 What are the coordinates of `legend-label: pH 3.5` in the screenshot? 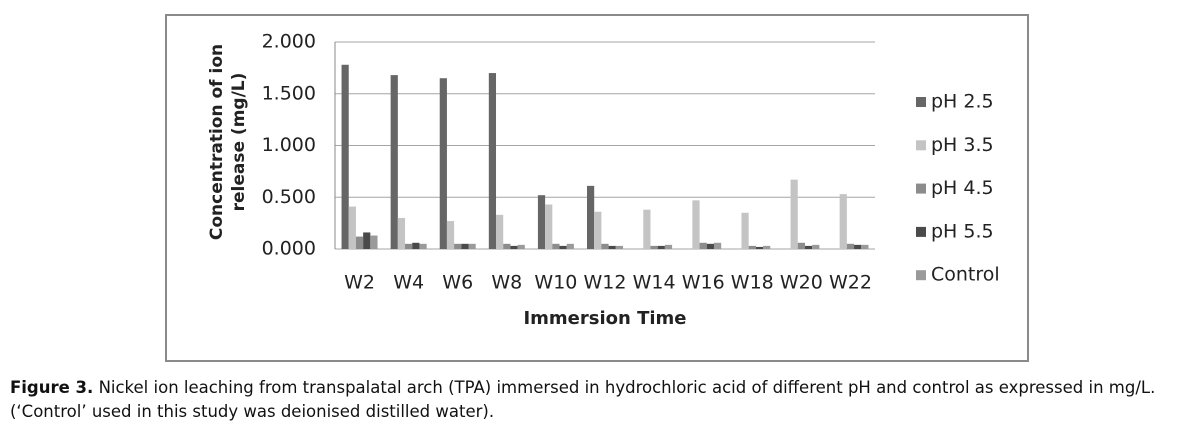 It's located at (962, 145).